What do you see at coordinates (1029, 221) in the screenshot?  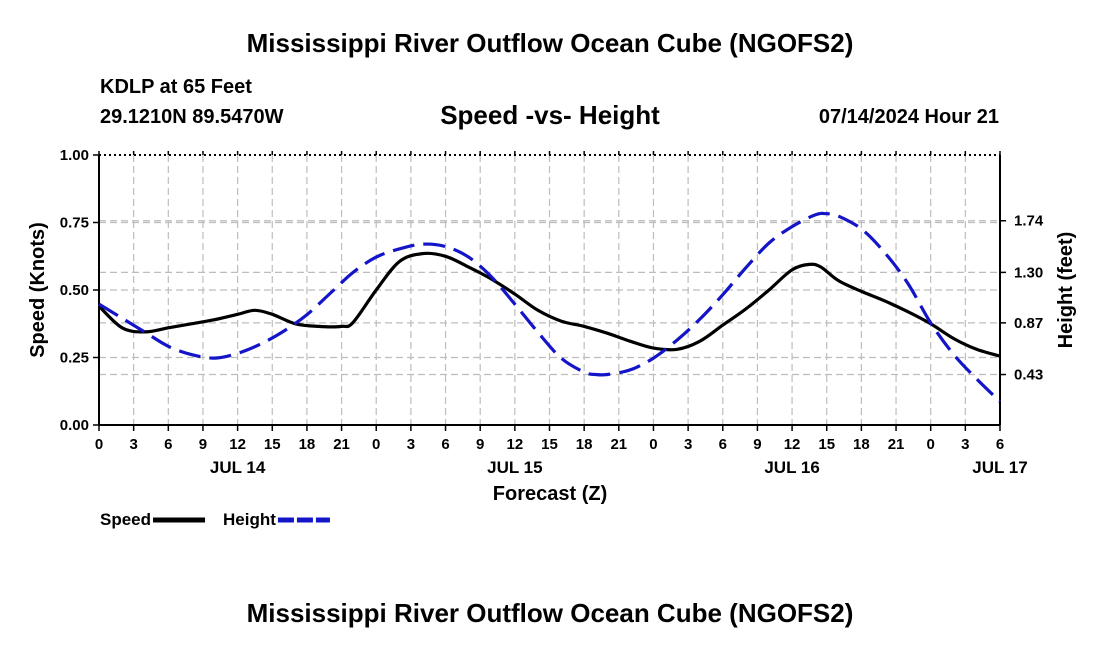 I see `y-right-tick-label: 1.74` at bounding box center [1029, 221].